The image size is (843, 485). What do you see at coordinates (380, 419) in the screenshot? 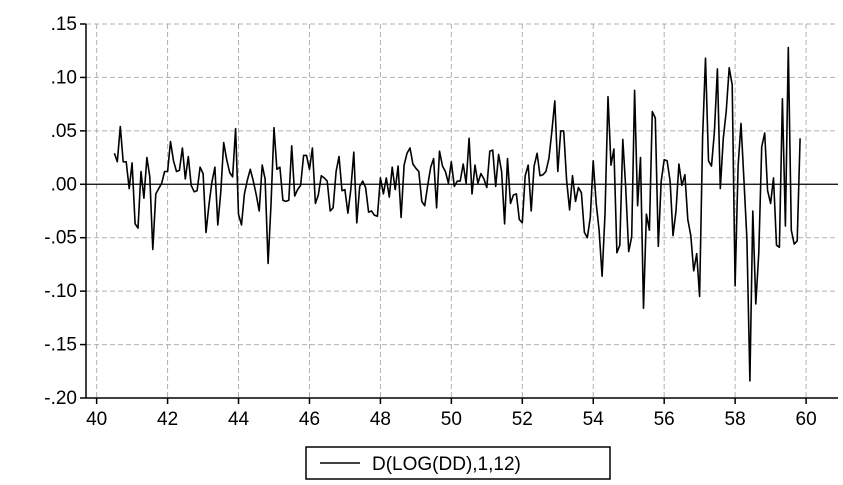
I see `x-tick-label: 48` at bounding box center [380, 419].